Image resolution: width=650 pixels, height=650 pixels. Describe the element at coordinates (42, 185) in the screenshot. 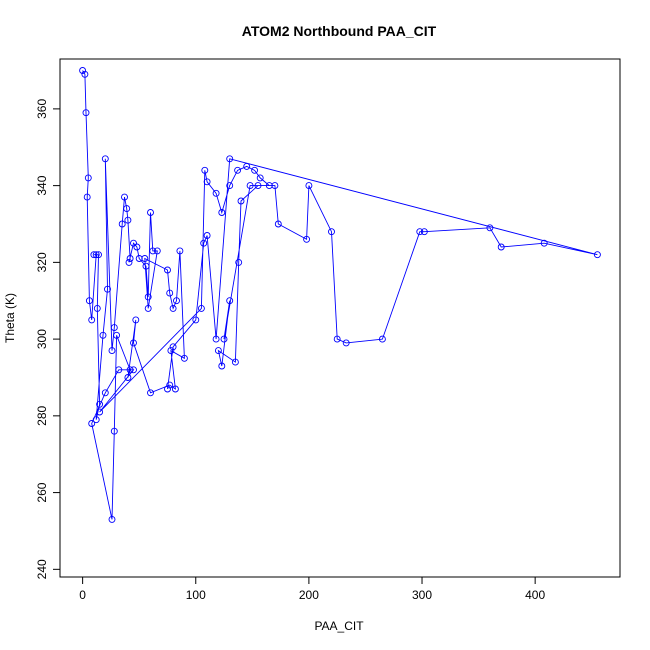

I see `y-tick-label: 340` at that location.